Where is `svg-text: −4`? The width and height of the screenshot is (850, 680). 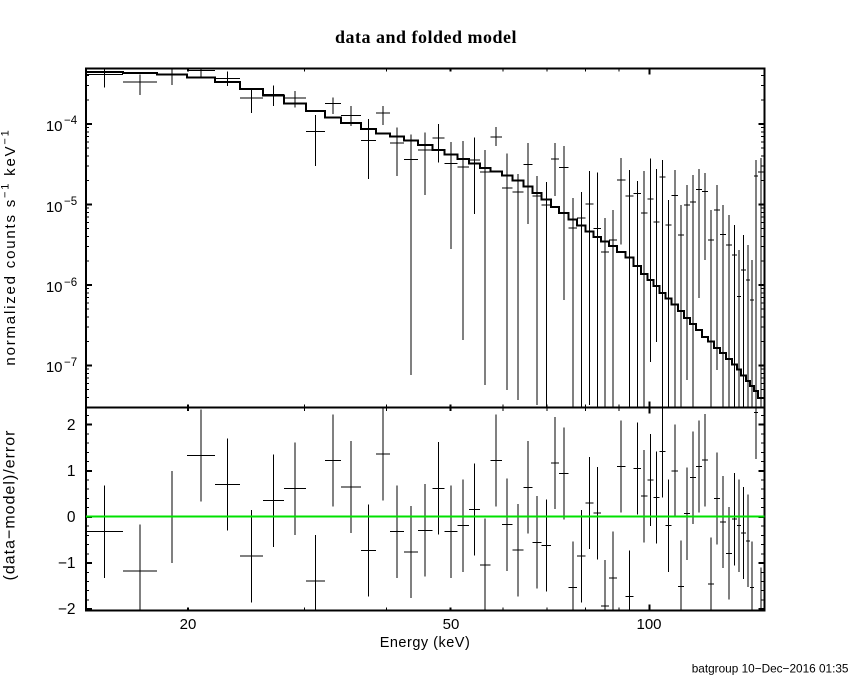
svg-text: −4 is located at coordinates (71, 121).